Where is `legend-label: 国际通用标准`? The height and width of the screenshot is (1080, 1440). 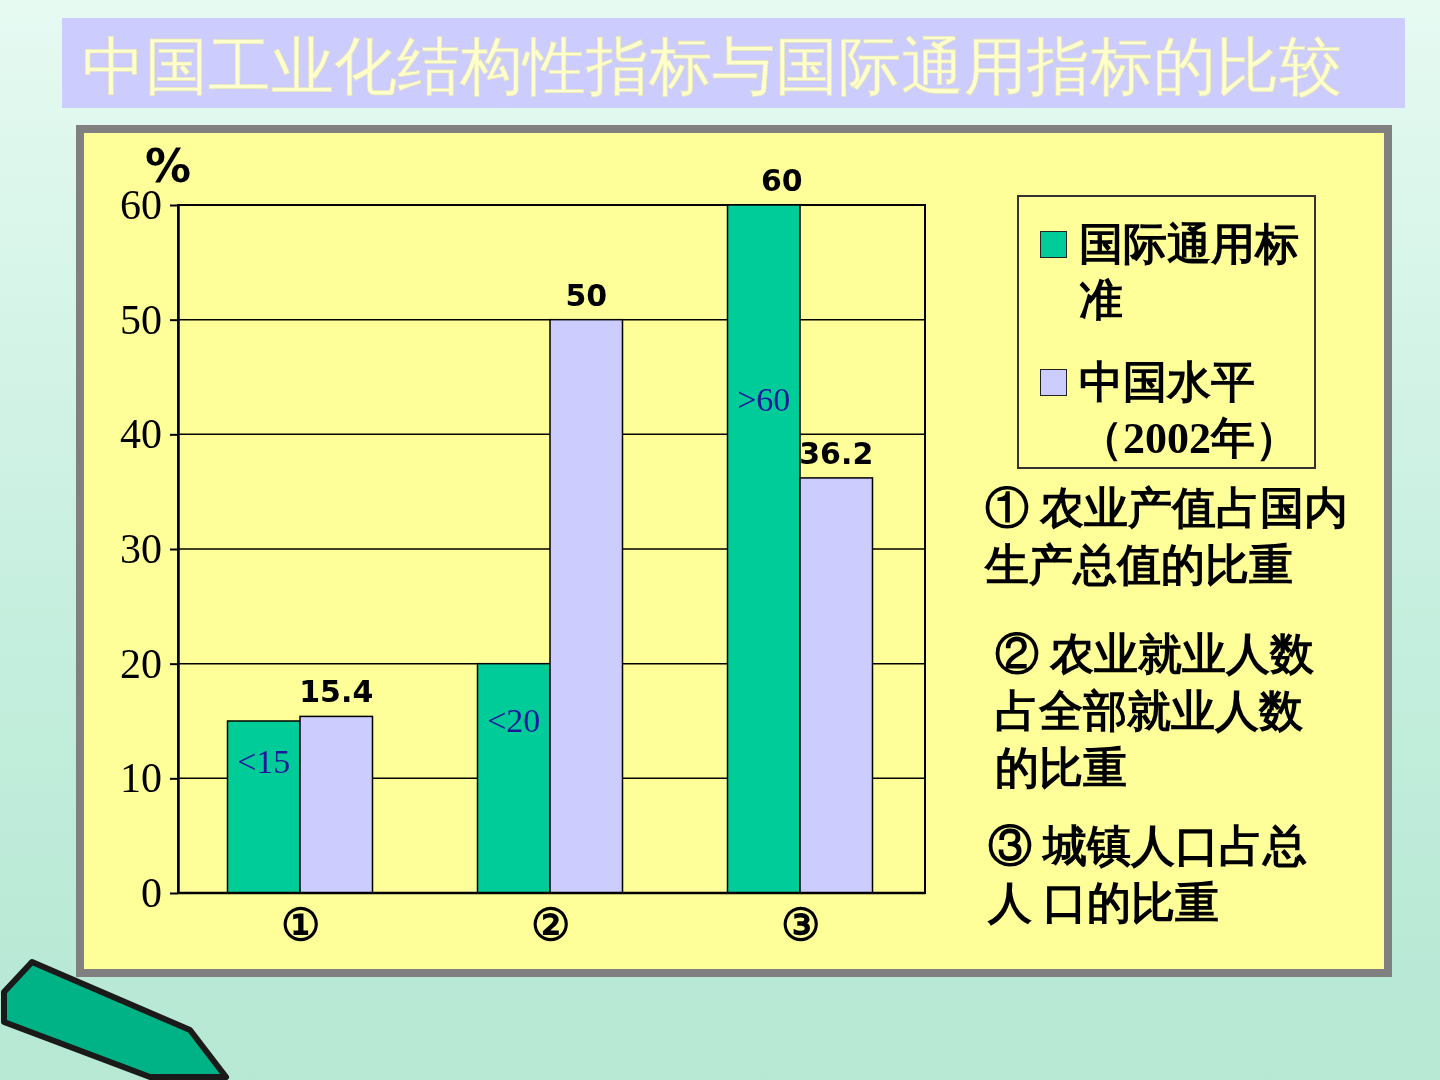 legend-label: 国际通用标准 is located at coordinates (1189, 273).